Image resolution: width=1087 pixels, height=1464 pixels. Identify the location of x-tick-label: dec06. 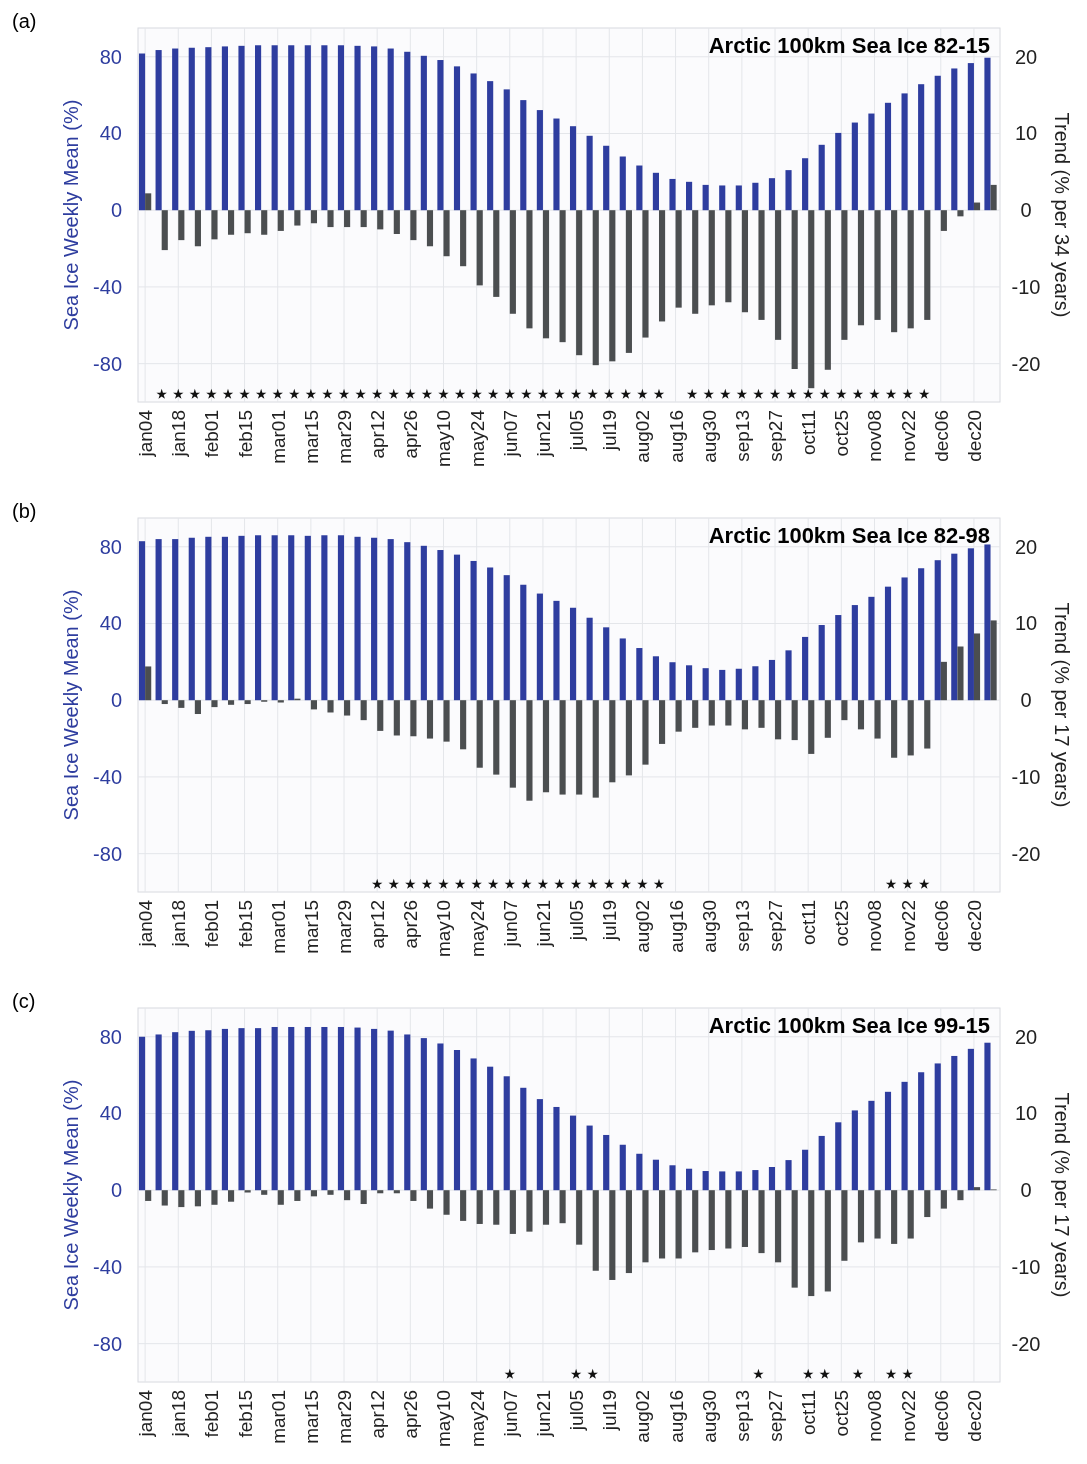
(941, 436).